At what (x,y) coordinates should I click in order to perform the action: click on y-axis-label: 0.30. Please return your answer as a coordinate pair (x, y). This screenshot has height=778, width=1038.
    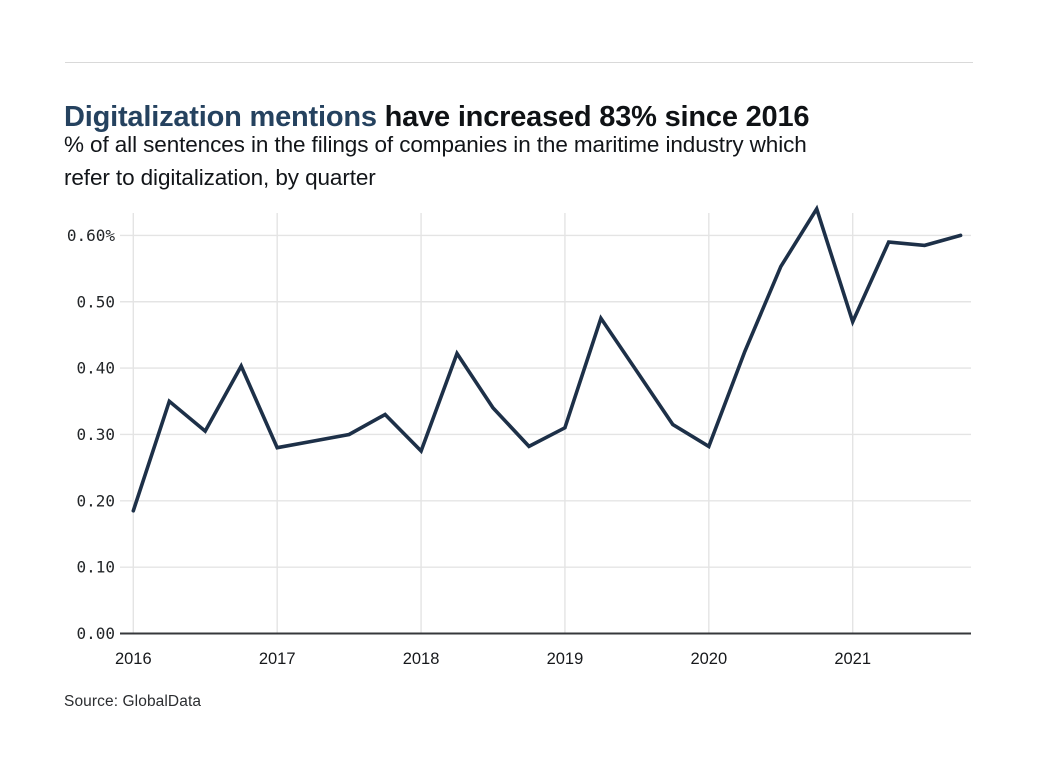
    Looking at the image, I should click on (95, 434).